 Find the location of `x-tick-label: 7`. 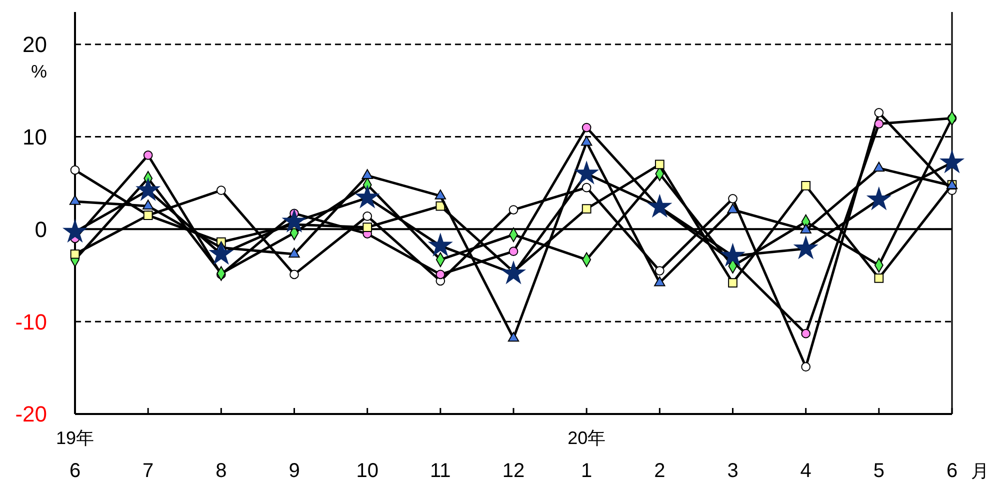

x-tick-label: 7 is located at coordinates (148, 471).